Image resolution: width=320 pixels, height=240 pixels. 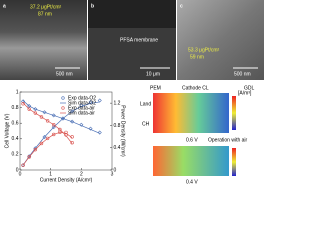 What do you see at coordinates (15, 155) in the screenshot?
I see `y-tick-label: 0.2` at bounding box center [15, 155].